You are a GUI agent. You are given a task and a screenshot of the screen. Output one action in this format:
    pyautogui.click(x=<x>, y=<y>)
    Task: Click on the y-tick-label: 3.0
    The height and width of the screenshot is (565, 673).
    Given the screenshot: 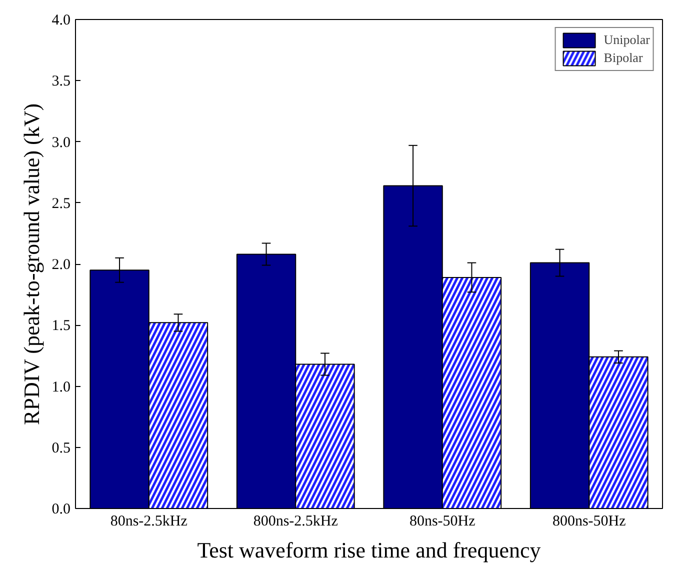 What is the action you would take?
    pyautogui.click(x=61, y=142)
    